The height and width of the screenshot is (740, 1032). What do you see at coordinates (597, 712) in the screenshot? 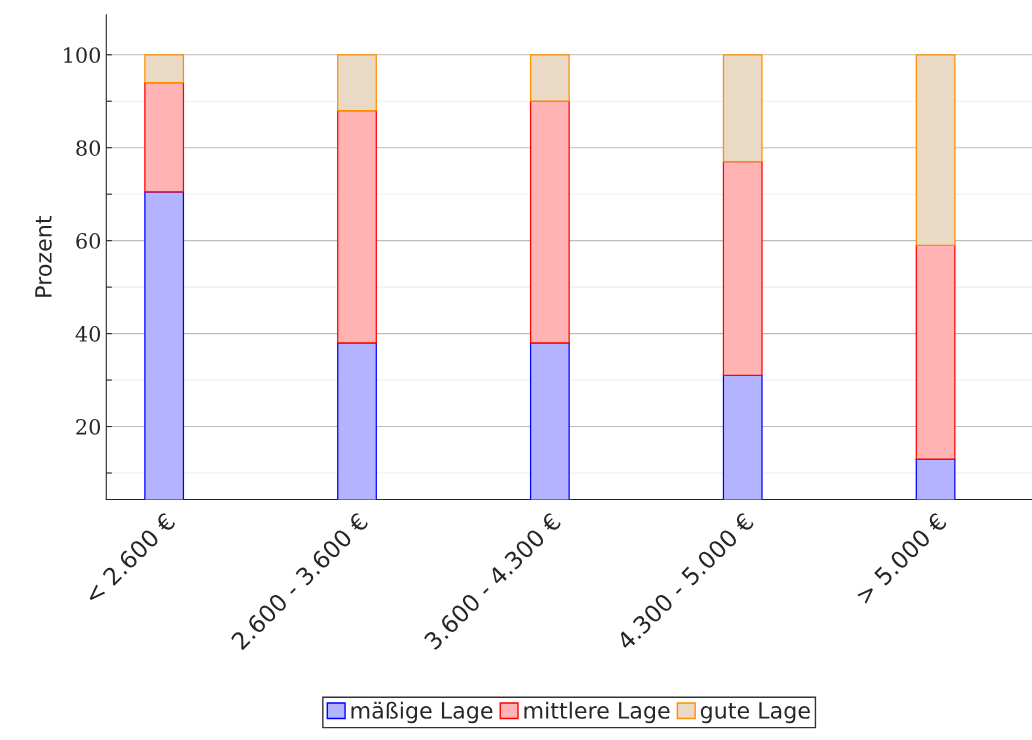
I see `legend-label: mittlere Lage` at bounding box center [597, 712].